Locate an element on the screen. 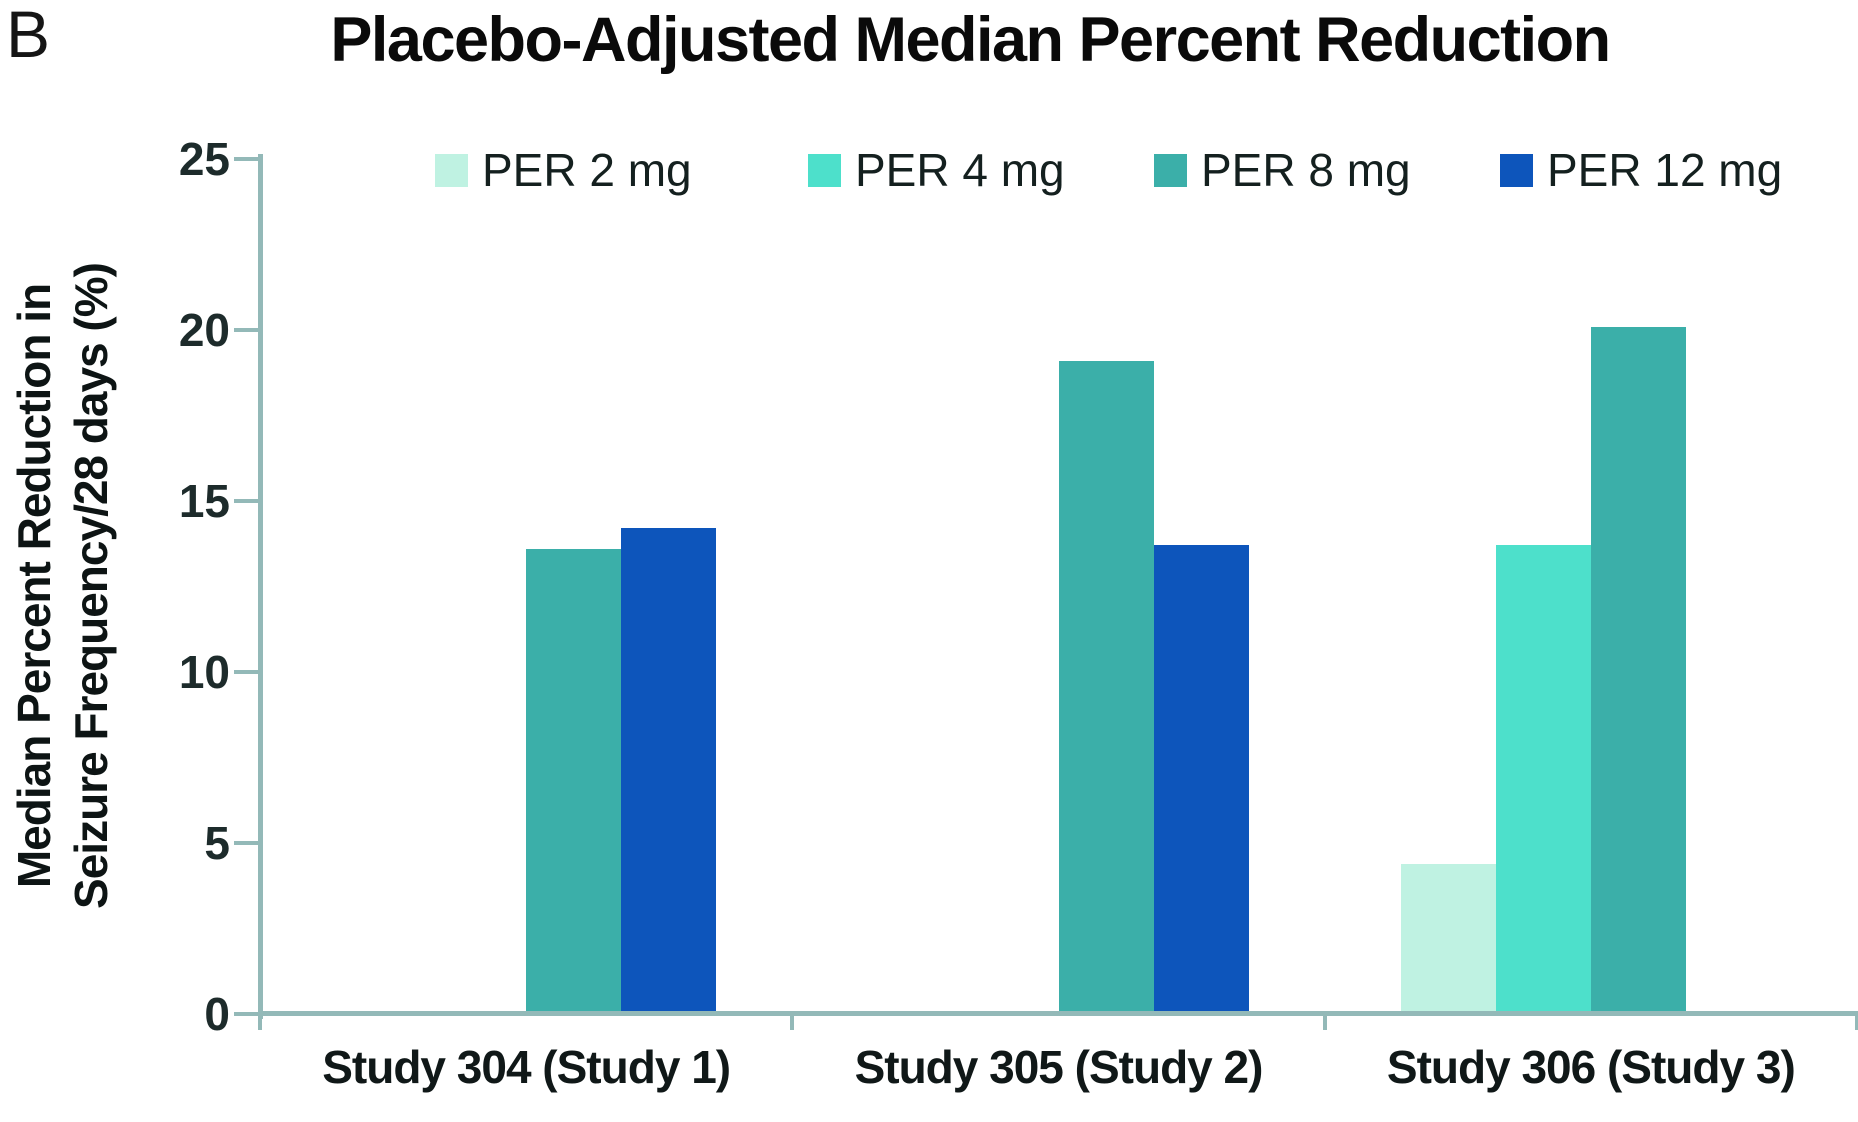 Image resolution: width=1858 pixels, height=1122 pixels. legend-item-per-8-mg: PER 8 mg is located at coordinates (1282, 170).